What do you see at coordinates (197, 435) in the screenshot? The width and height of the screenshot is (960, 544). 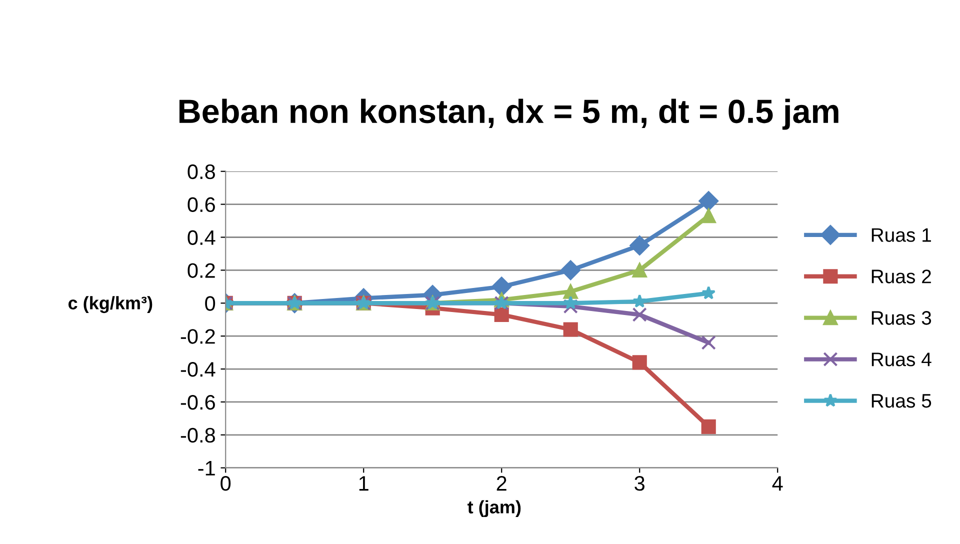 I see `y-tick-label: -0.8` at bounding box center [197, 435].